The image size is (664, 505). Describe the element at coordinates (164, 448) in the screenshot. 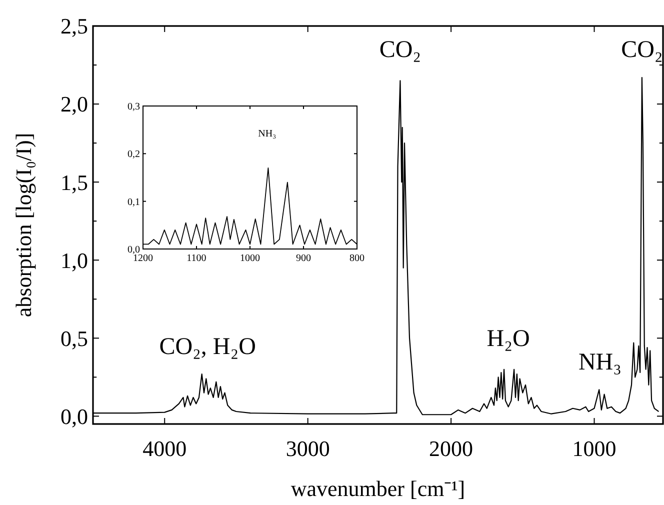

I see `x-tick-label: 4000` at that location.